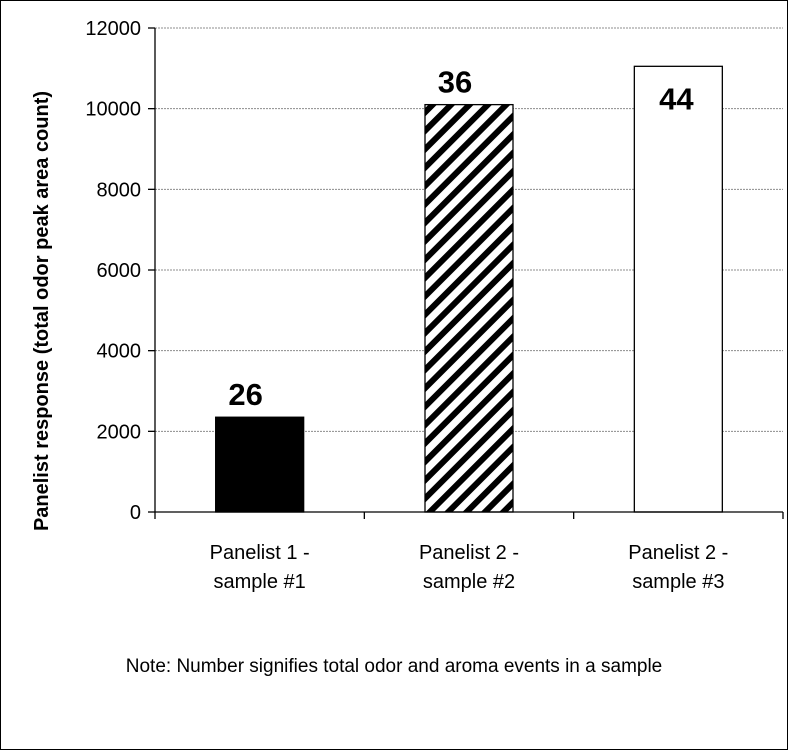  Describe the element at coordinates (676, 98) in the screenshot. I see `data-label: 44` at that location.